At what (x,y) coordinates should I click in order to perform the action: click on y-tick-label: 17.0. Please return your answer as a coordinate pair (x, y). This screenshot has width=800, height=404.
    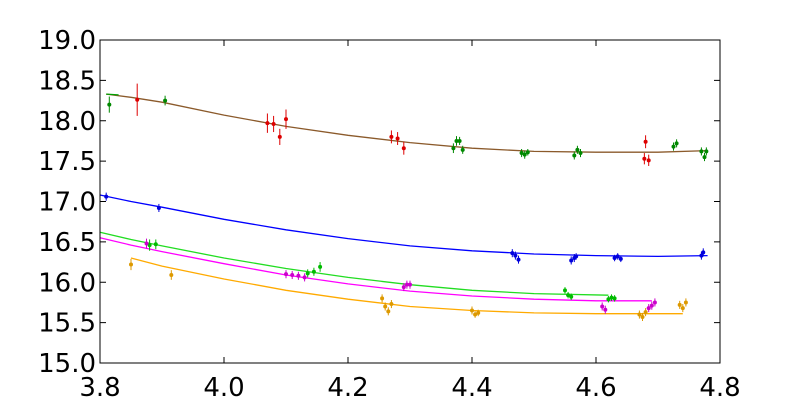
    Looking at the image, I should click on (67, 203).